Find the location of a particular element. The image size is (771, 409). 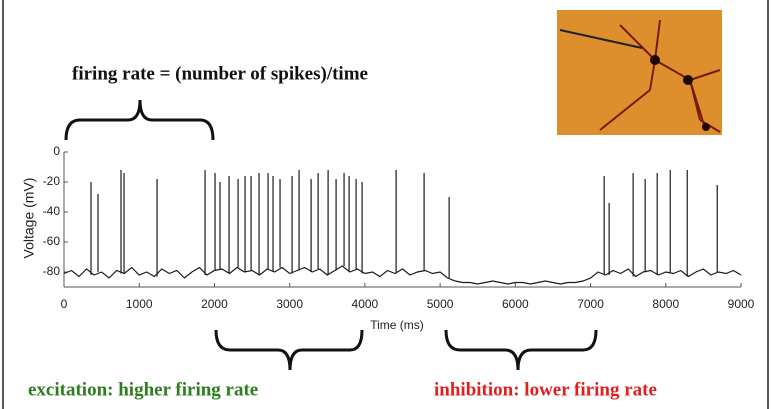

annotation: inhibition: lower firing rate is located at coordinates (545, 389).